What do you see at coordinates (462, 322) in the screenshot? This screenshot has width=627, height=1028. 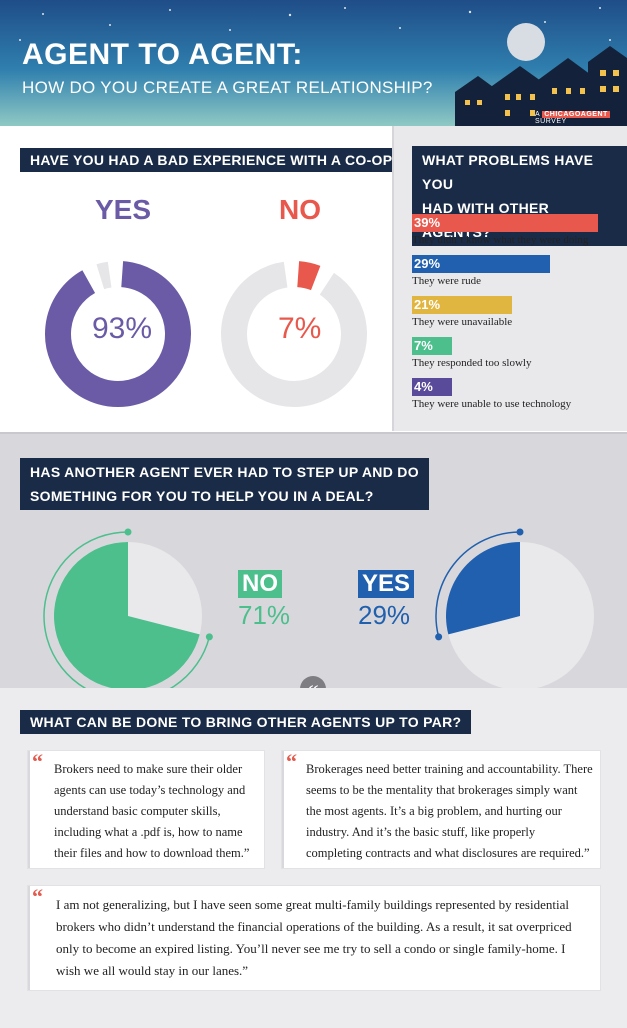 I see `problem-bar-label: They were unavailable` at bounding box center [462, 322].